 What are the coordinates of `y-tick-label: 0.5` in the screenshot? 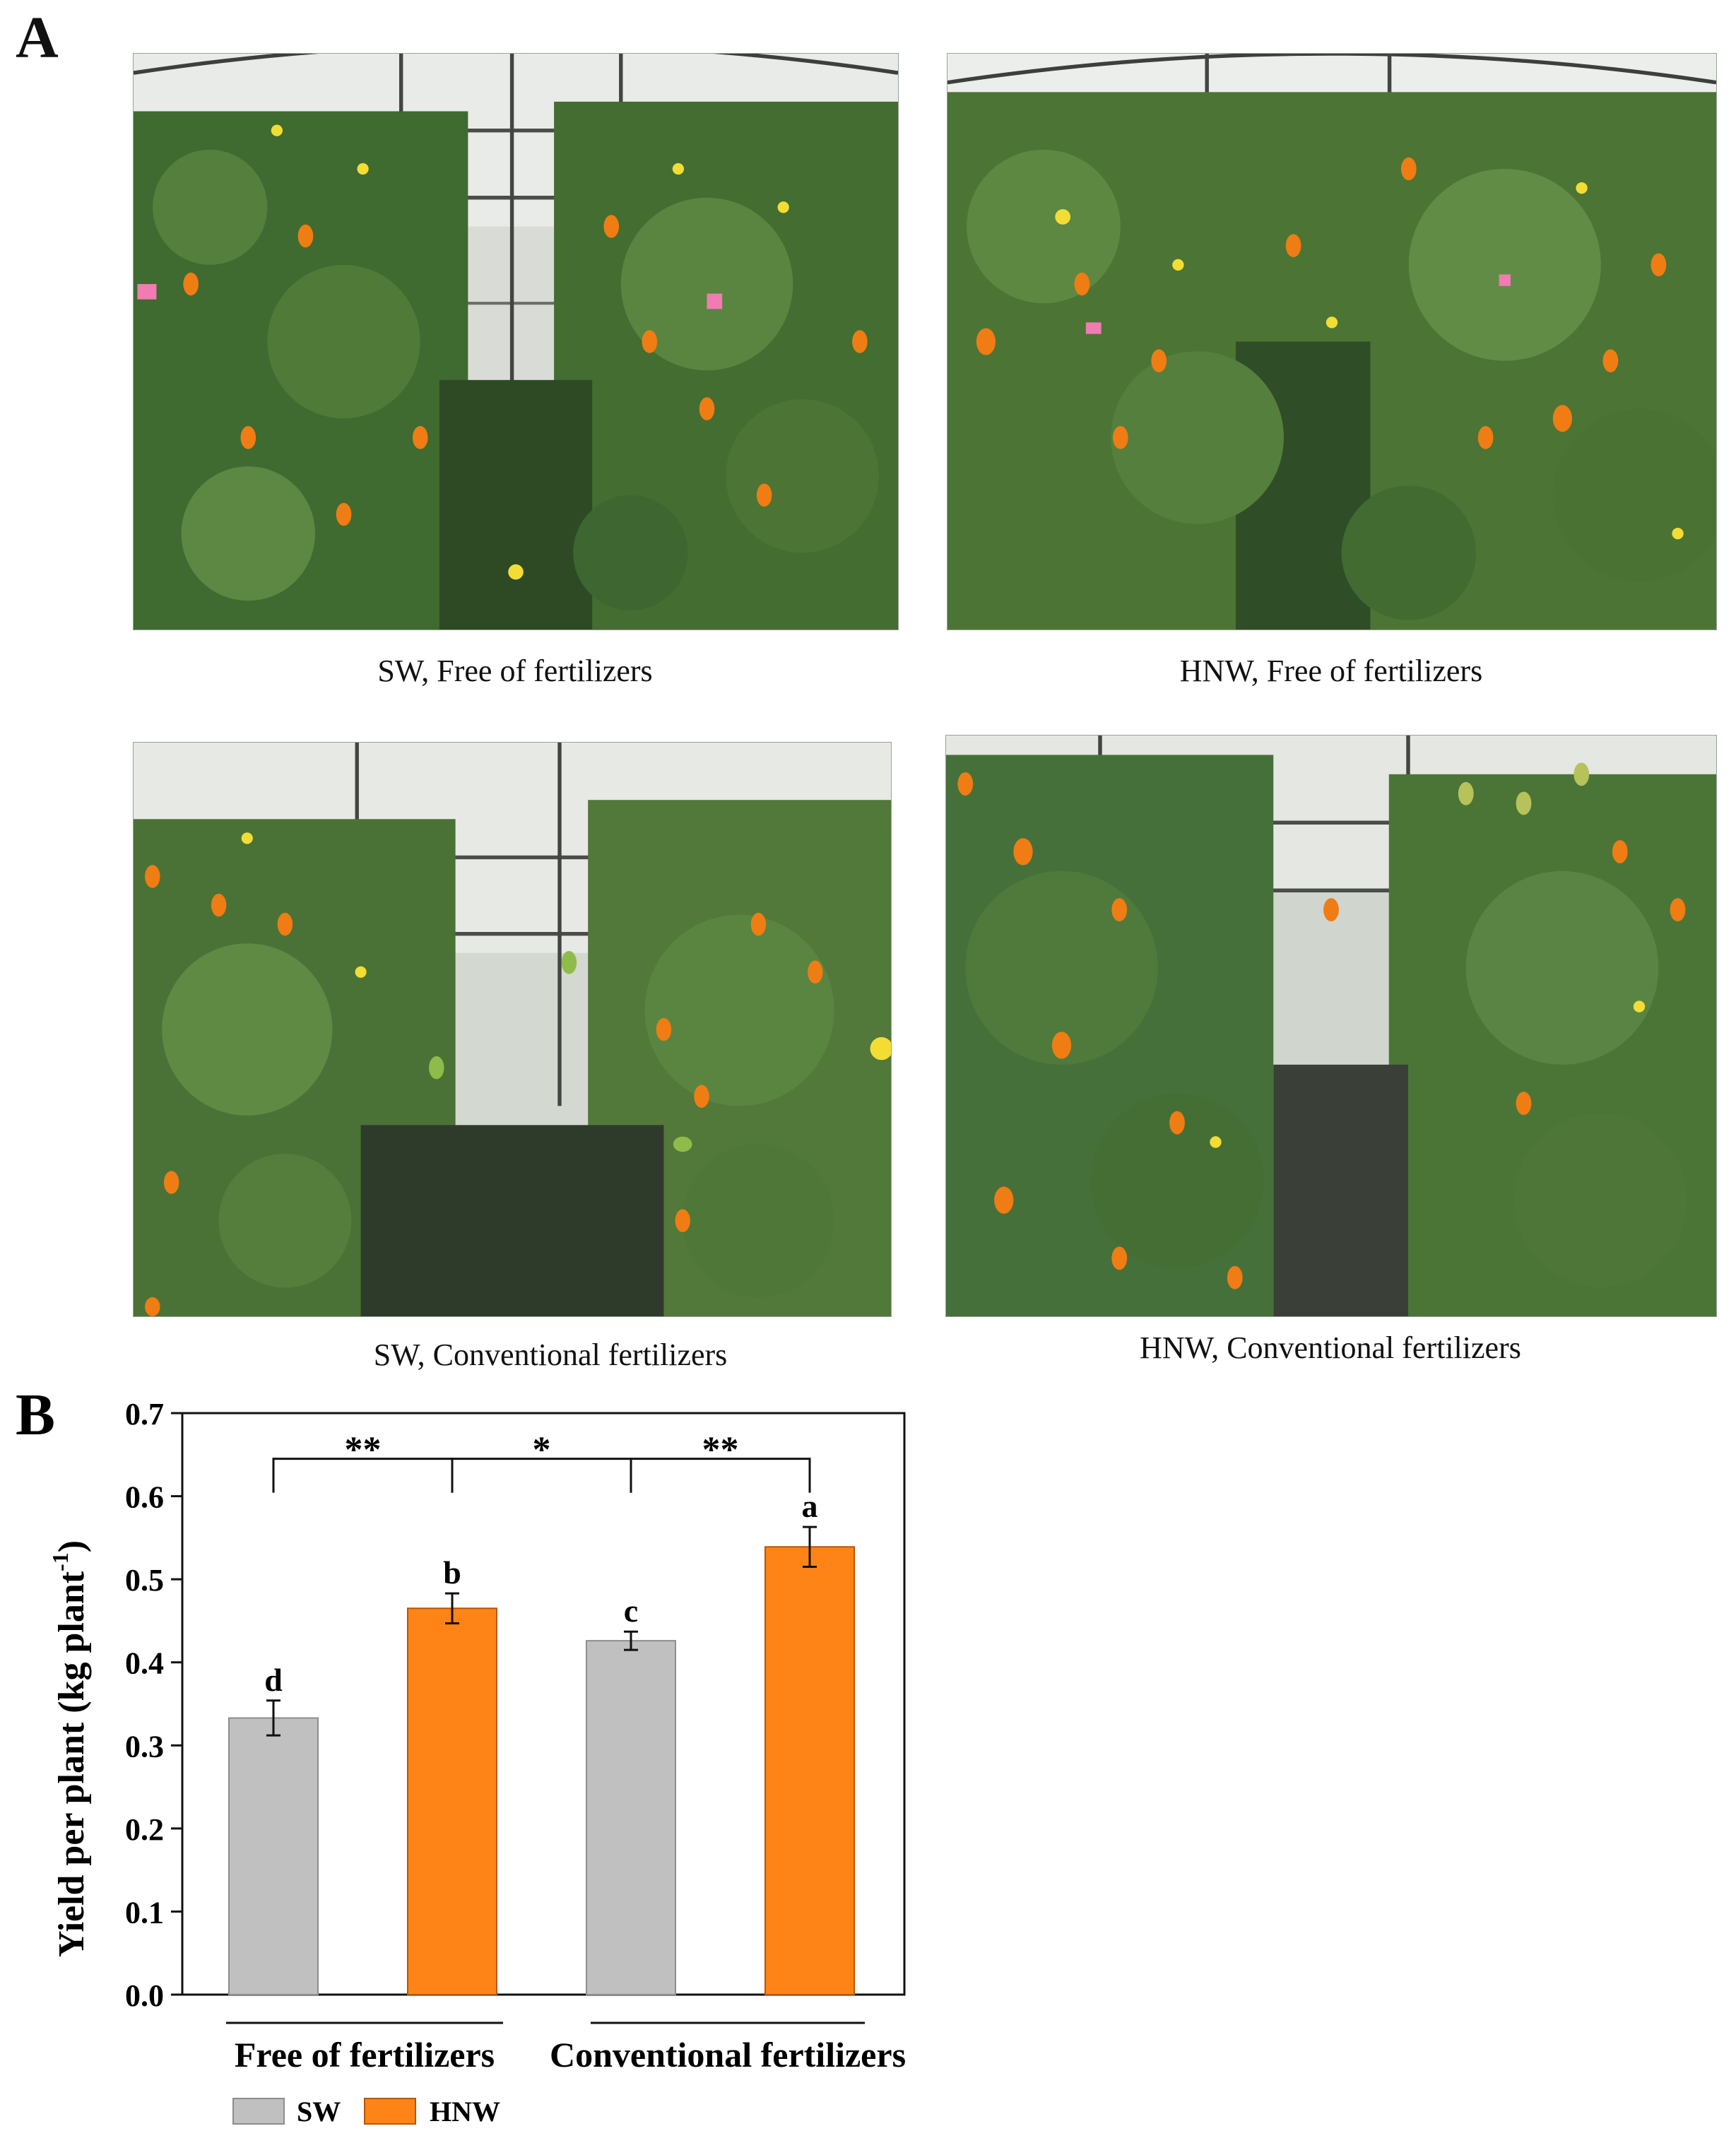 It's located at (144, 1580).